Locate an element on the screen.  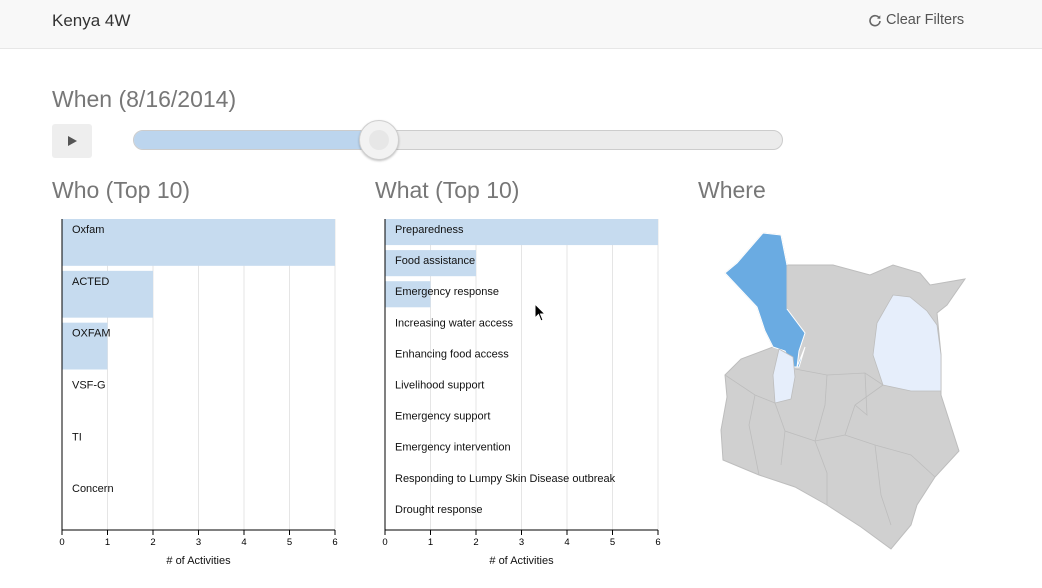
refresh-icon is located at coordinates (875, 20).